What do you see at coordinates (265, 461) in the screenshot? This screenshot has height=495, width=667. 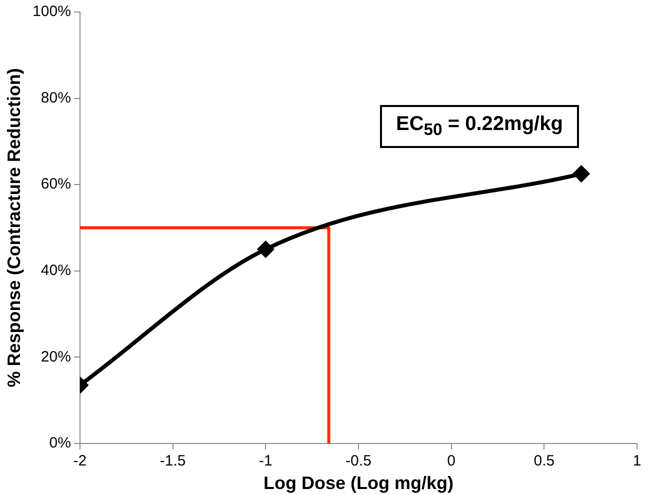 I see `x-tick-label: -1` at bounding box center [265, 461].